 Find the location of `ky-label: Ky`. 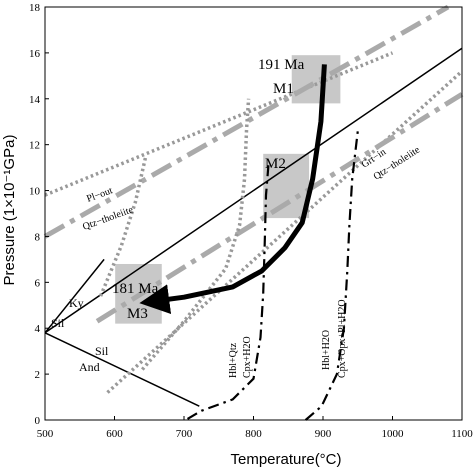

ky-label: Ky is located at coordinates (76, 303).